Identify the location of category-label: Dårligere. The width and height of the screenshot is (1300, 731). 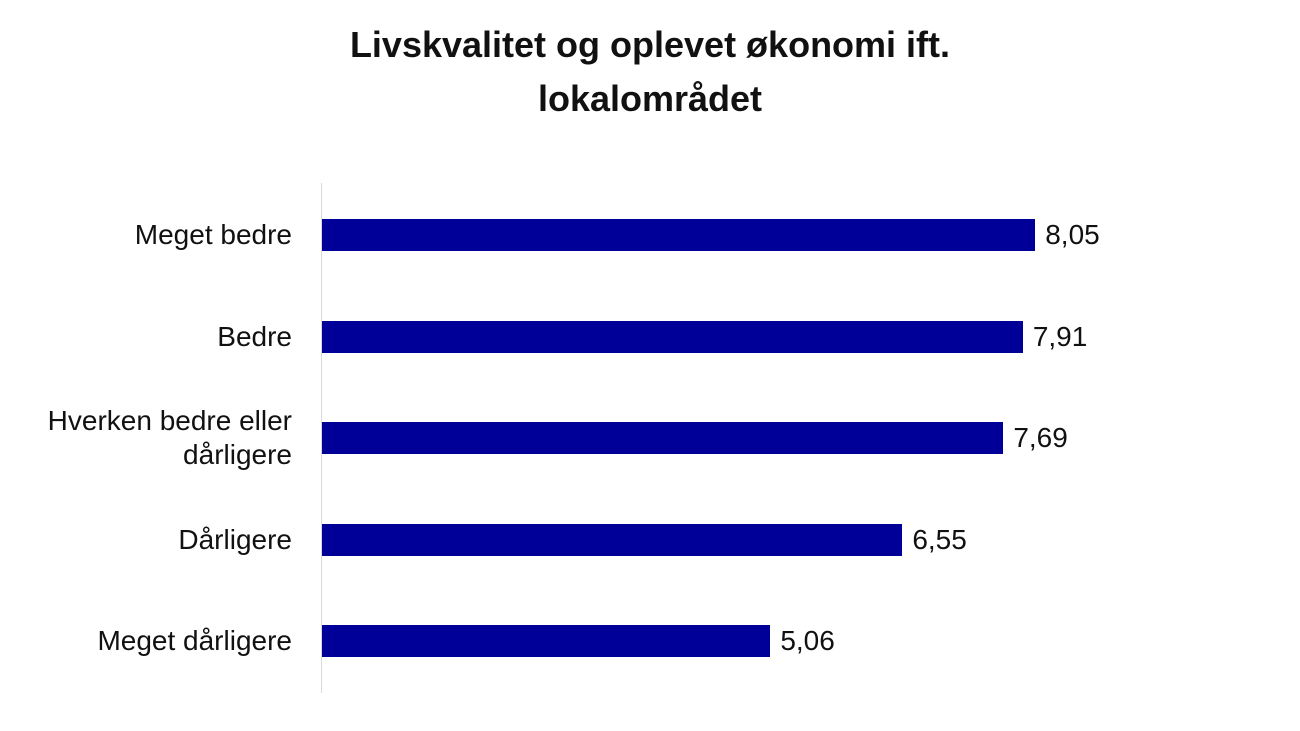
(235, 539).